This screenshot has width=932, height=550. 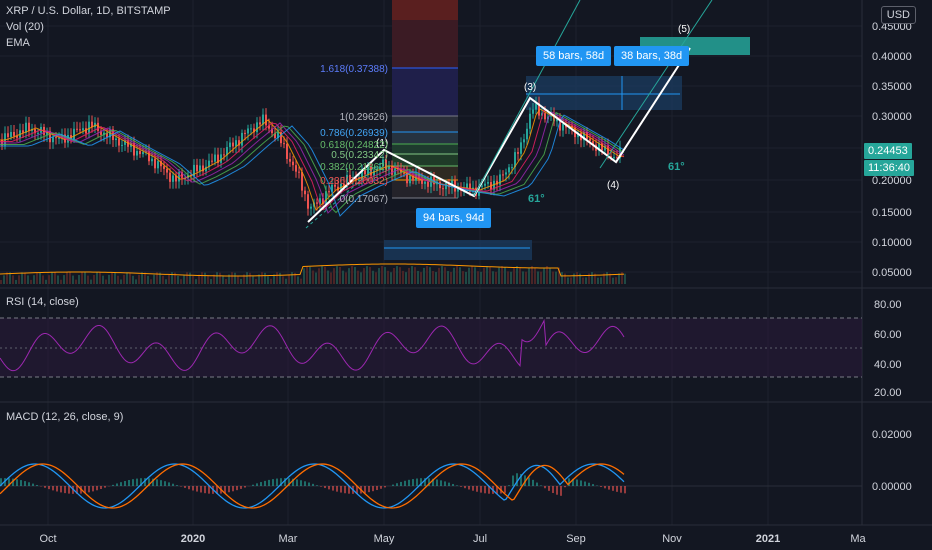 What do you see at coordinates (88, 11) in the screenshot?
I see `symbol-title: XRP / U.S. Dollar, 1D, BITSTAMP` at bounding box center [88, 11].